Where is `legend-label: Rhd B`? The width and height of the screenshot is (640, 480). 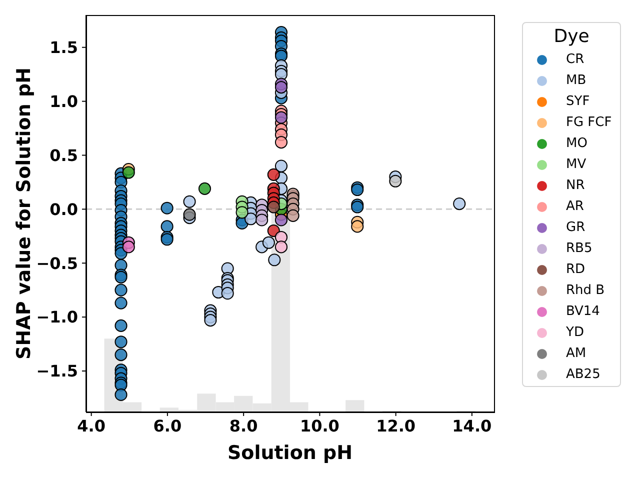
legend-label: Rhd B is located at coordinates (585, 290).